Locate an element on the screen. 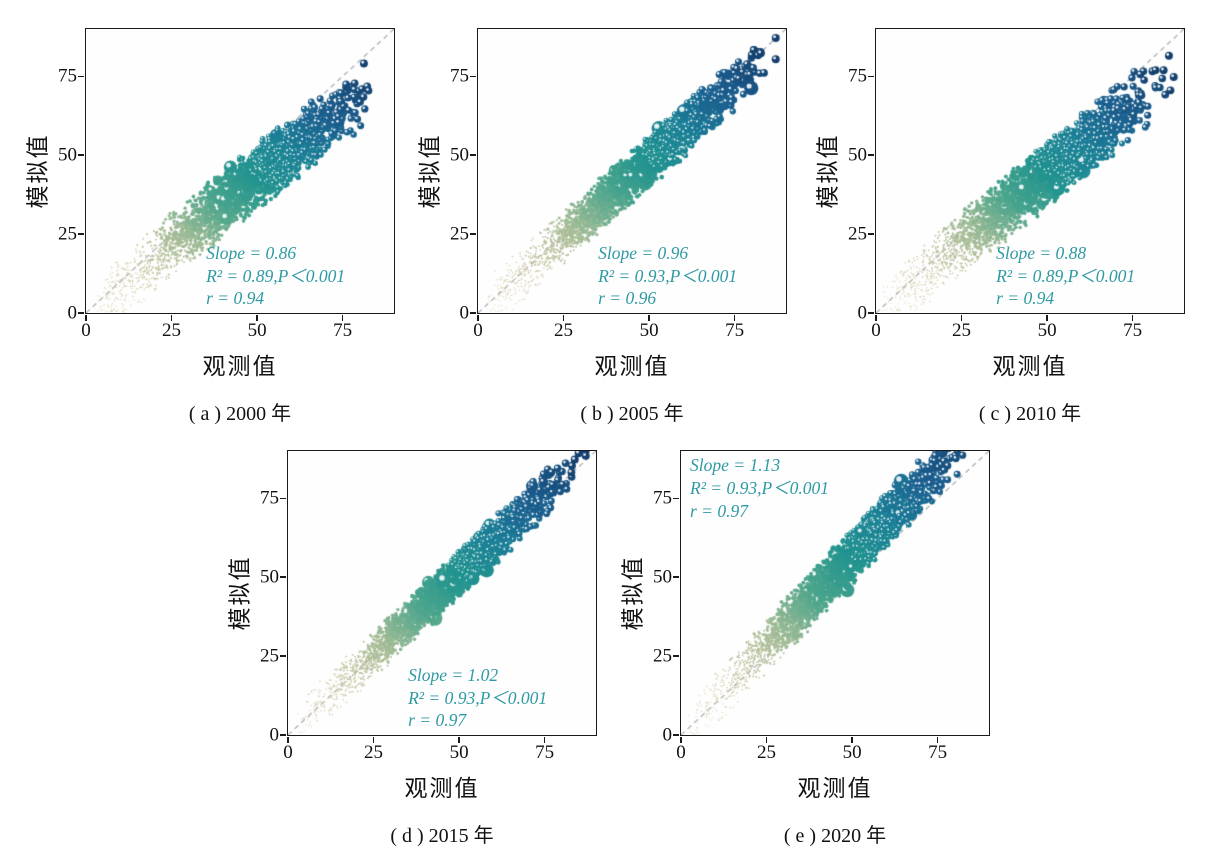 This screenshot has height=853, width=1226. stats-slope: Slope = 1.13 is located at coordinates (735, 465).